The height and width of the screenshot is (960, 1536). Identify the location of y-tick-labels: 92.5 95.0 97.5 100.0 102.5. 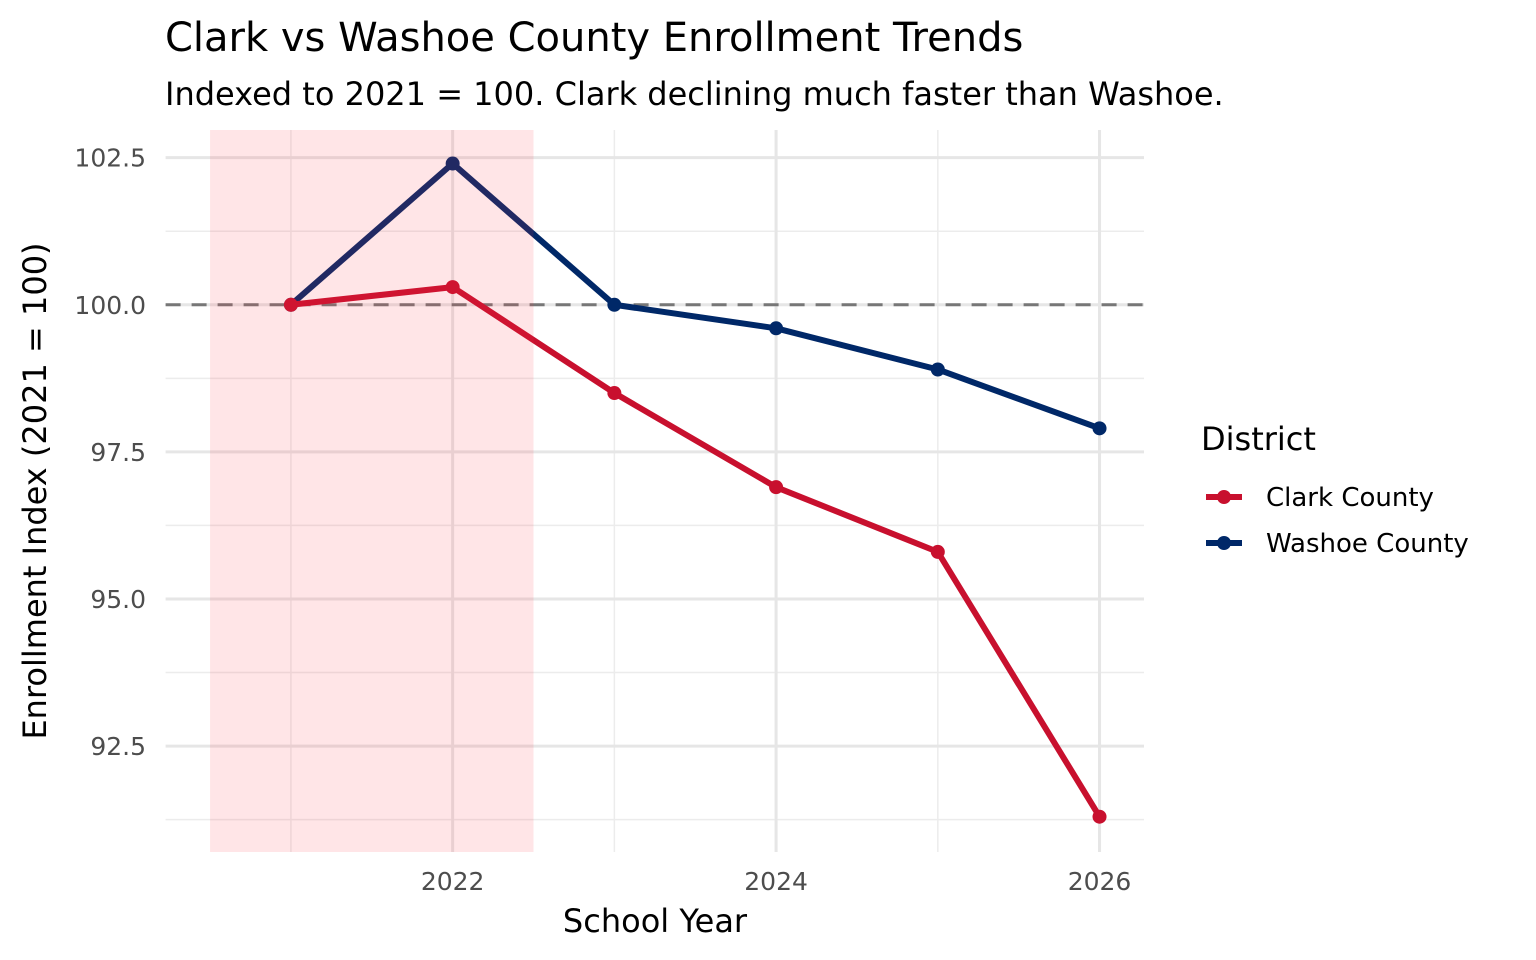
(110, 452).